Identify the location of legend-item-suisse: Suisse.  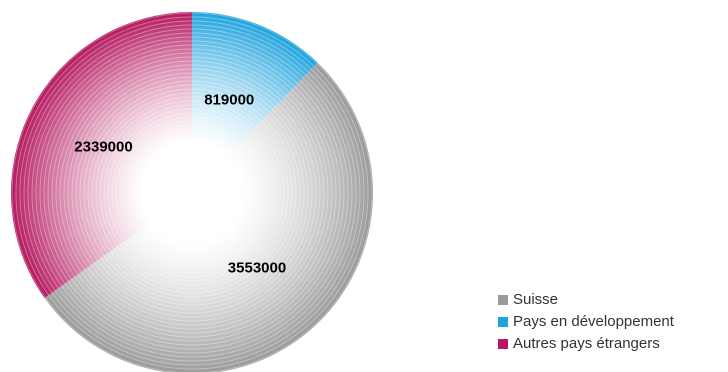
(612, 299).